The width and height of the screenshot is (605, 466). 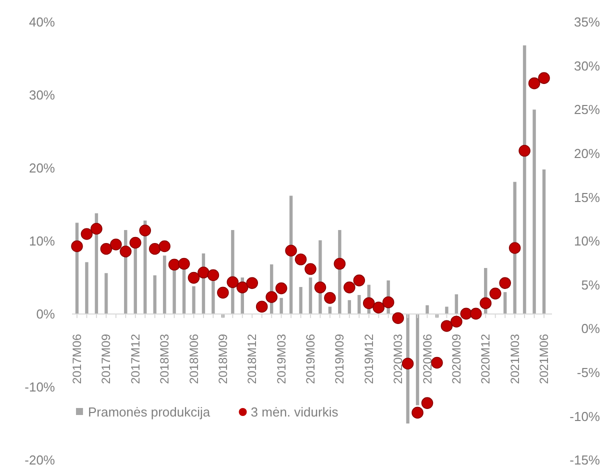 I want to click on x-tick-label: 2018M12, so click(x=252, y=359).